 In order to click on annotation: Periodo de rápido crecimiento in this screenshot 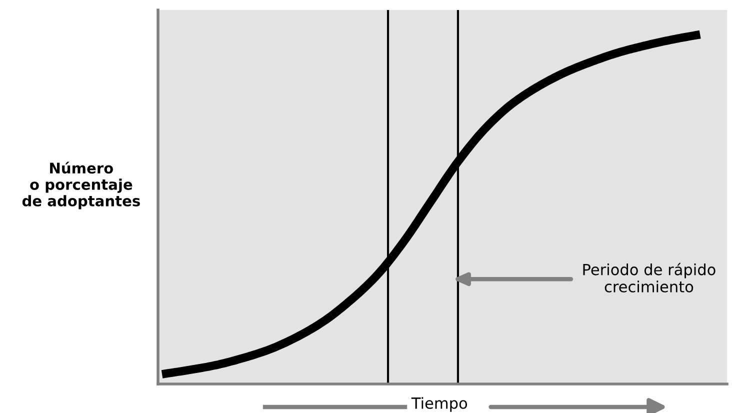, I will do `click(649, 277)`.